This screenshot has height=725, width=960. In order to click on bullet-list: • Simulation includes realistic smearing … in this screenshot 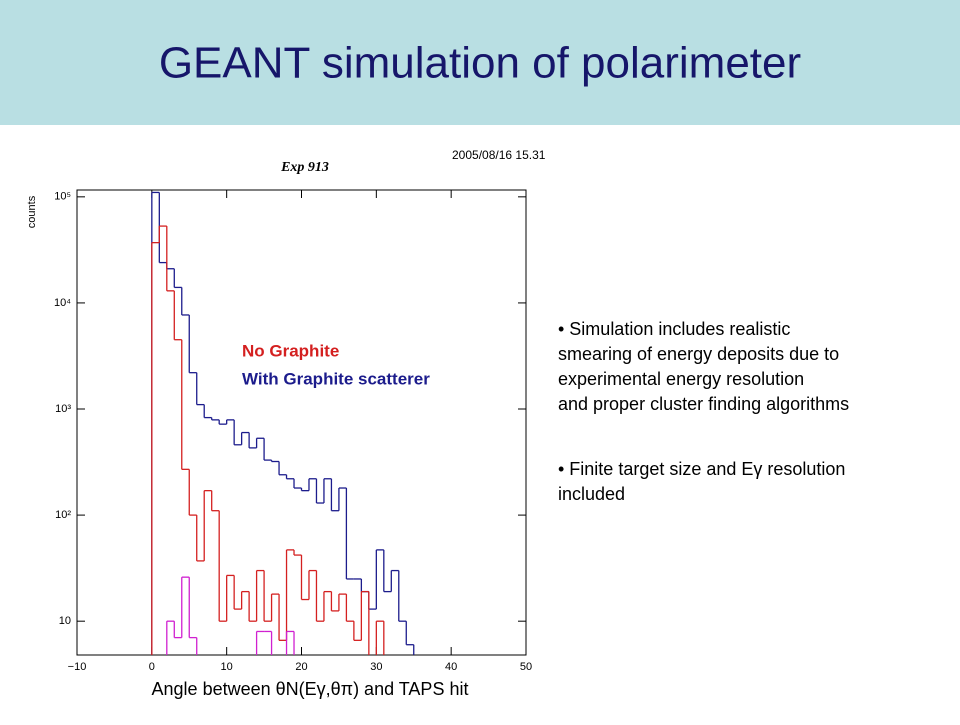, I will do `click(703, 411)`.